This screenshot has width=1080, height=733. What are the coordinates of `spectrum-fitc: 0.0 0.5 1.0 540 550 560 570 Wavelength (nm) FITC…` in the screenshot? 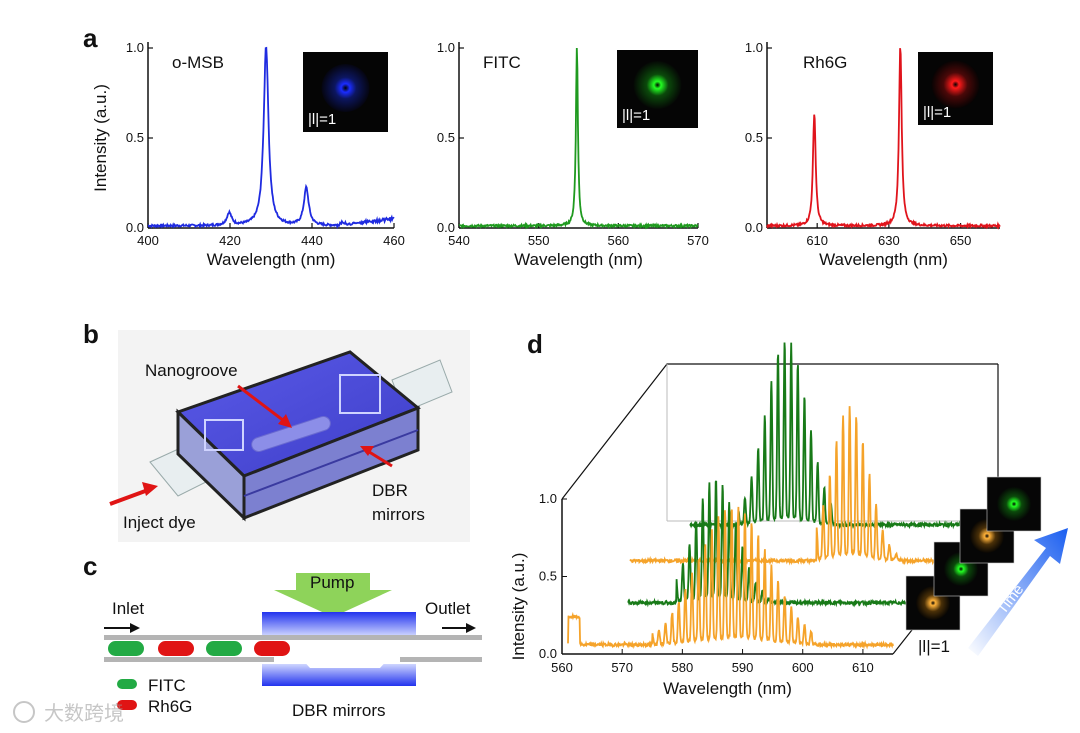 It's located at (573, 154).